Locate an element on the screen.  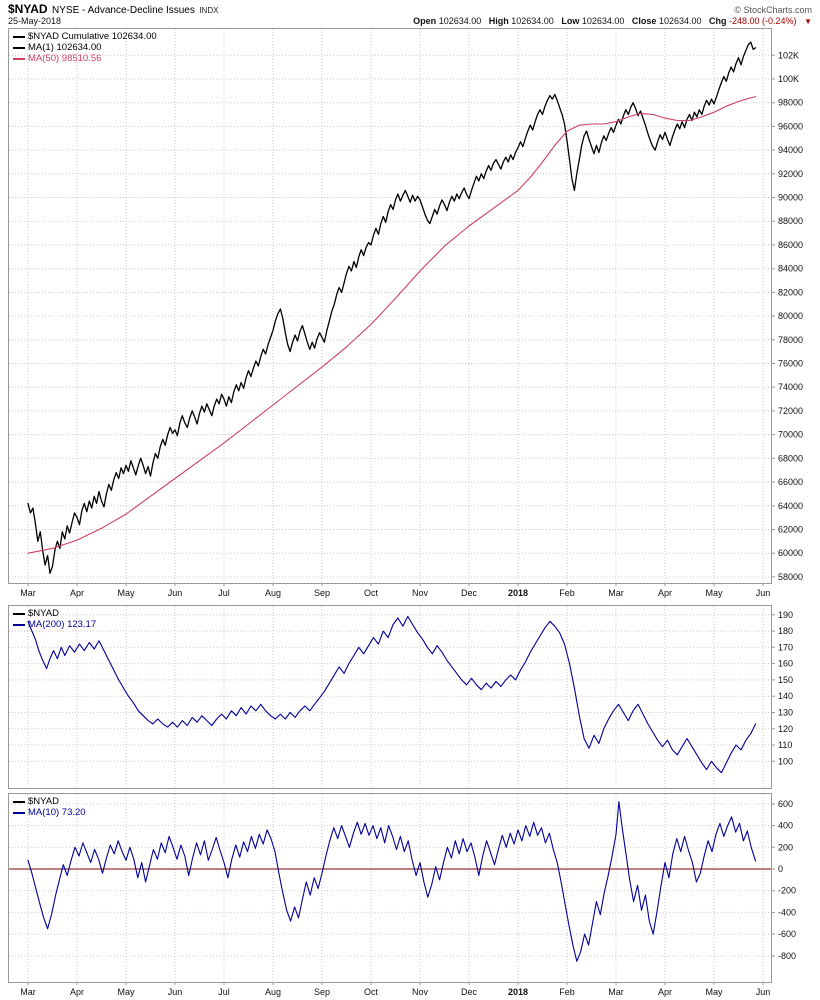
svg-text: 100K is located at coordinates (788, 79).